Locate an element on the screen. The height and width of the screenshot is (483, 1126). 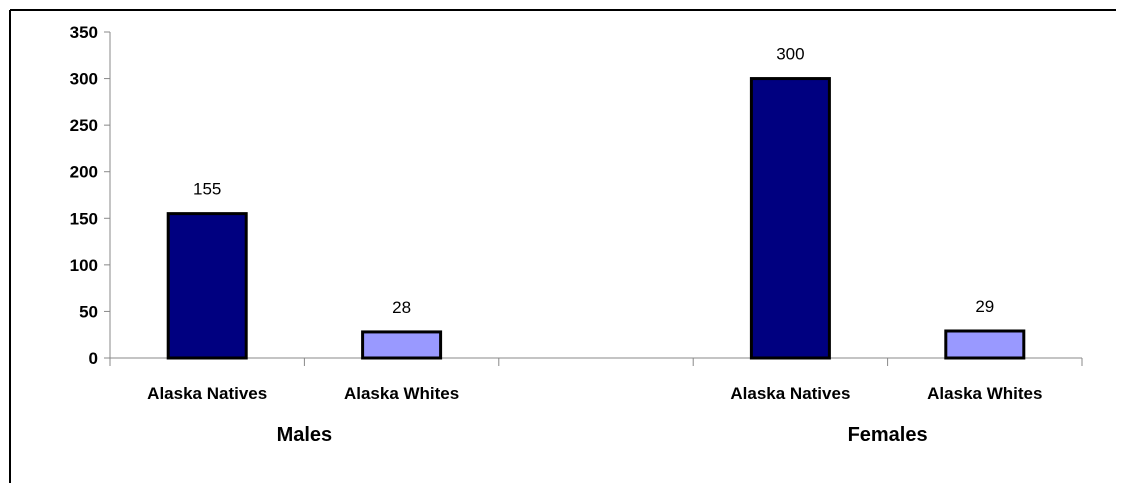
y-tick-label: 200 is located at coordinates (84, 172).